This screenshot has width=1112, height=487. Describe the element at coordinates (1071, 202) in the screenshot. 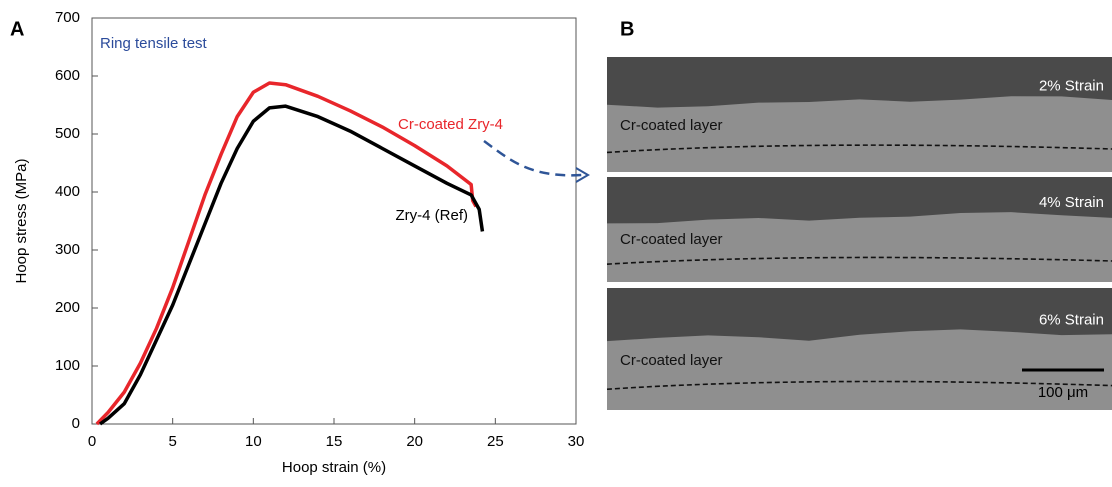

I see `strain-label: 4% Strain` at that location.